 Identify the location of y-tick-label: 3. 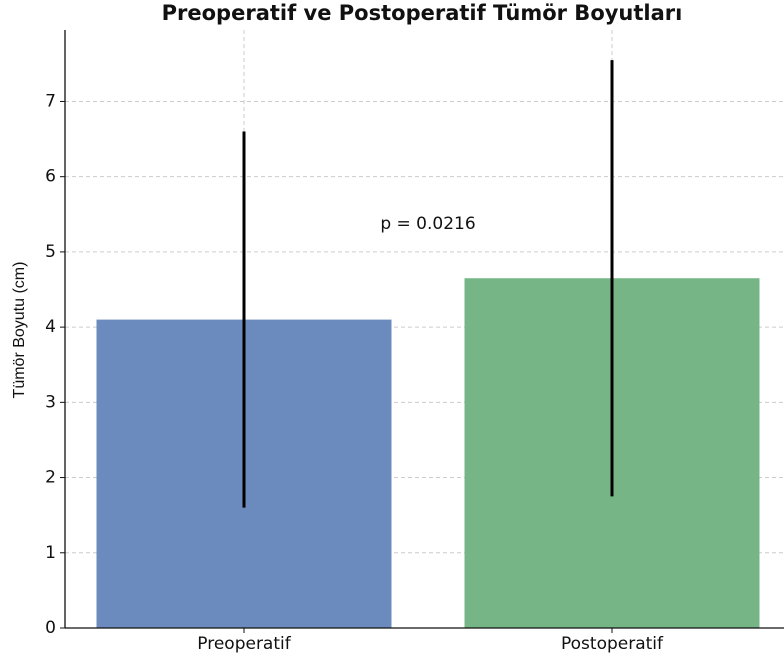
(50, 402).